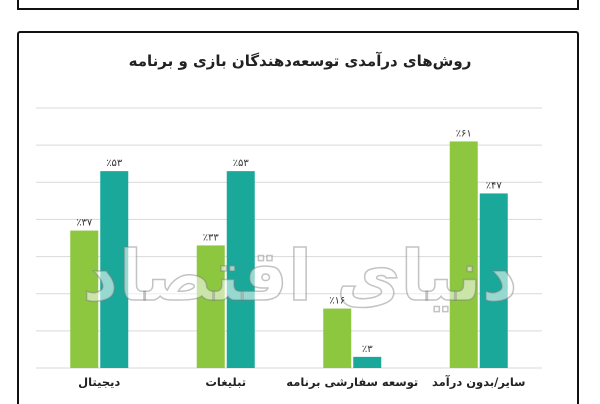 The image size is (600, 404). Describe the element at coordinates (84, 223) in the screenshot. I see `data-label: ٪۳۷` at that location.